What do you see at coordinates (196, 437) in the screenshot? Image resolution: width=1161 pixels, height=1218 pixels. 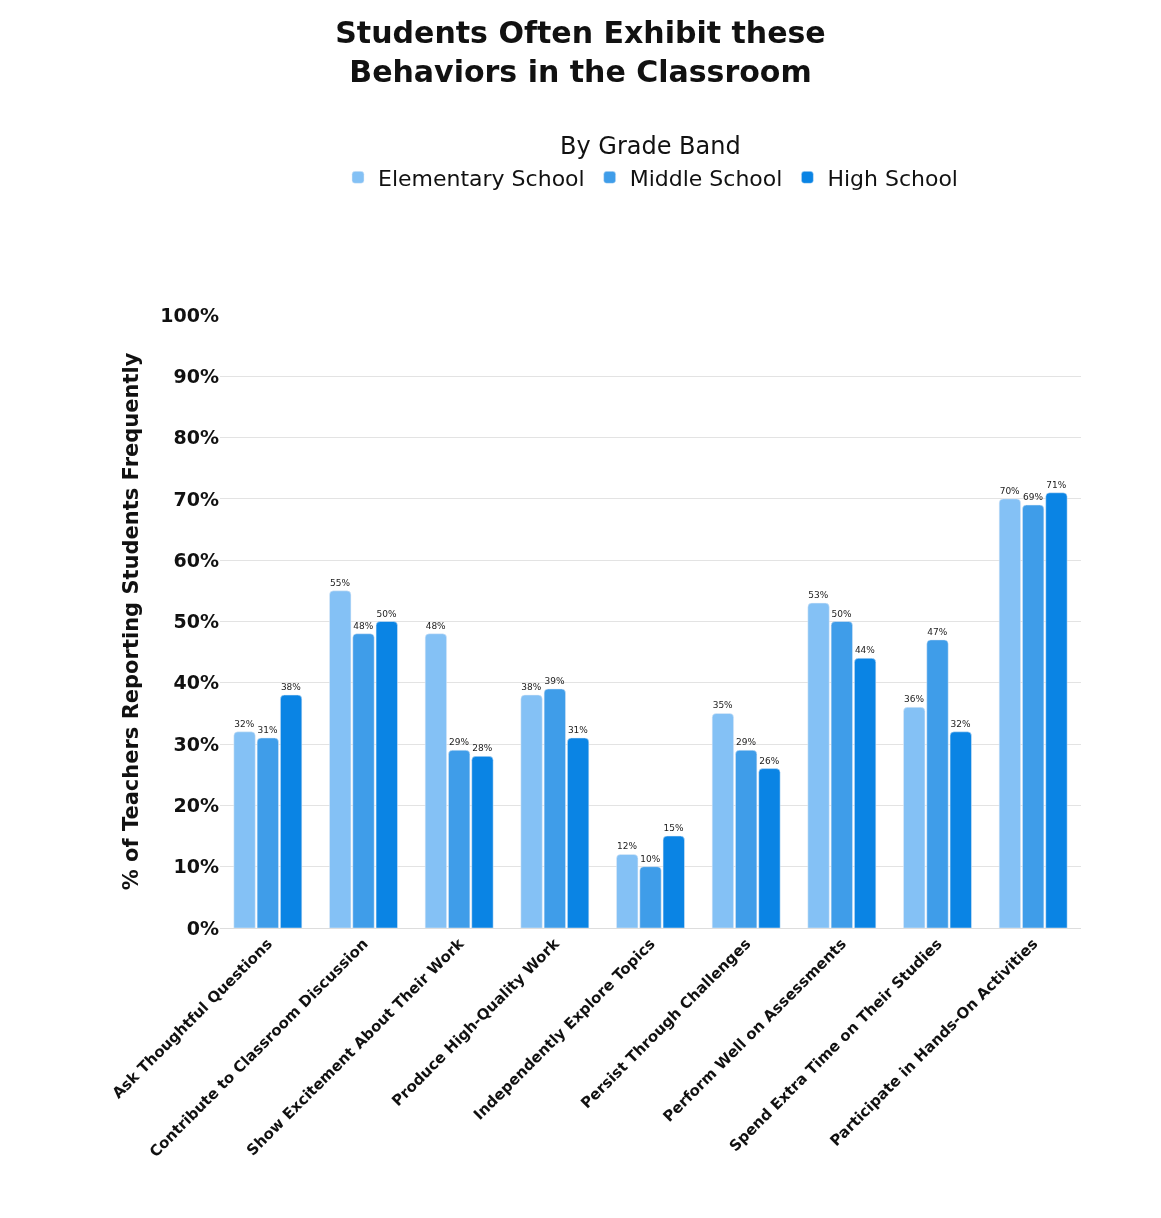 I see `y-tick-label: 80%` at bounding box center [196, 437].